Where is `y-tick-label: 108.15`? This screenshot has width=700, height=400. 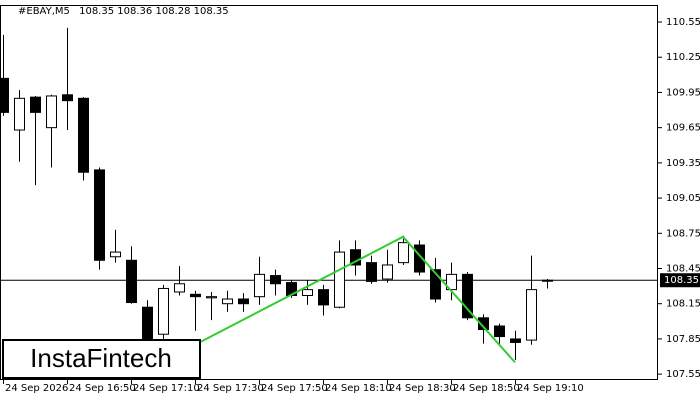
y-tick-label: 108.15 is located at coordinates (683, 304).